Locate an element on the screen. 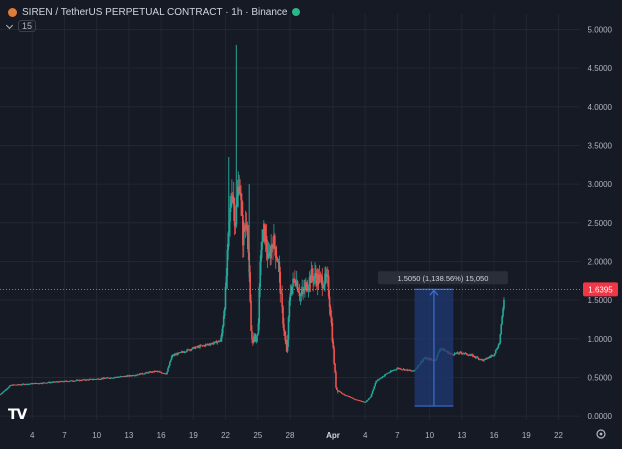  tradingview-logo: TV is located at coordinates (17, 415).